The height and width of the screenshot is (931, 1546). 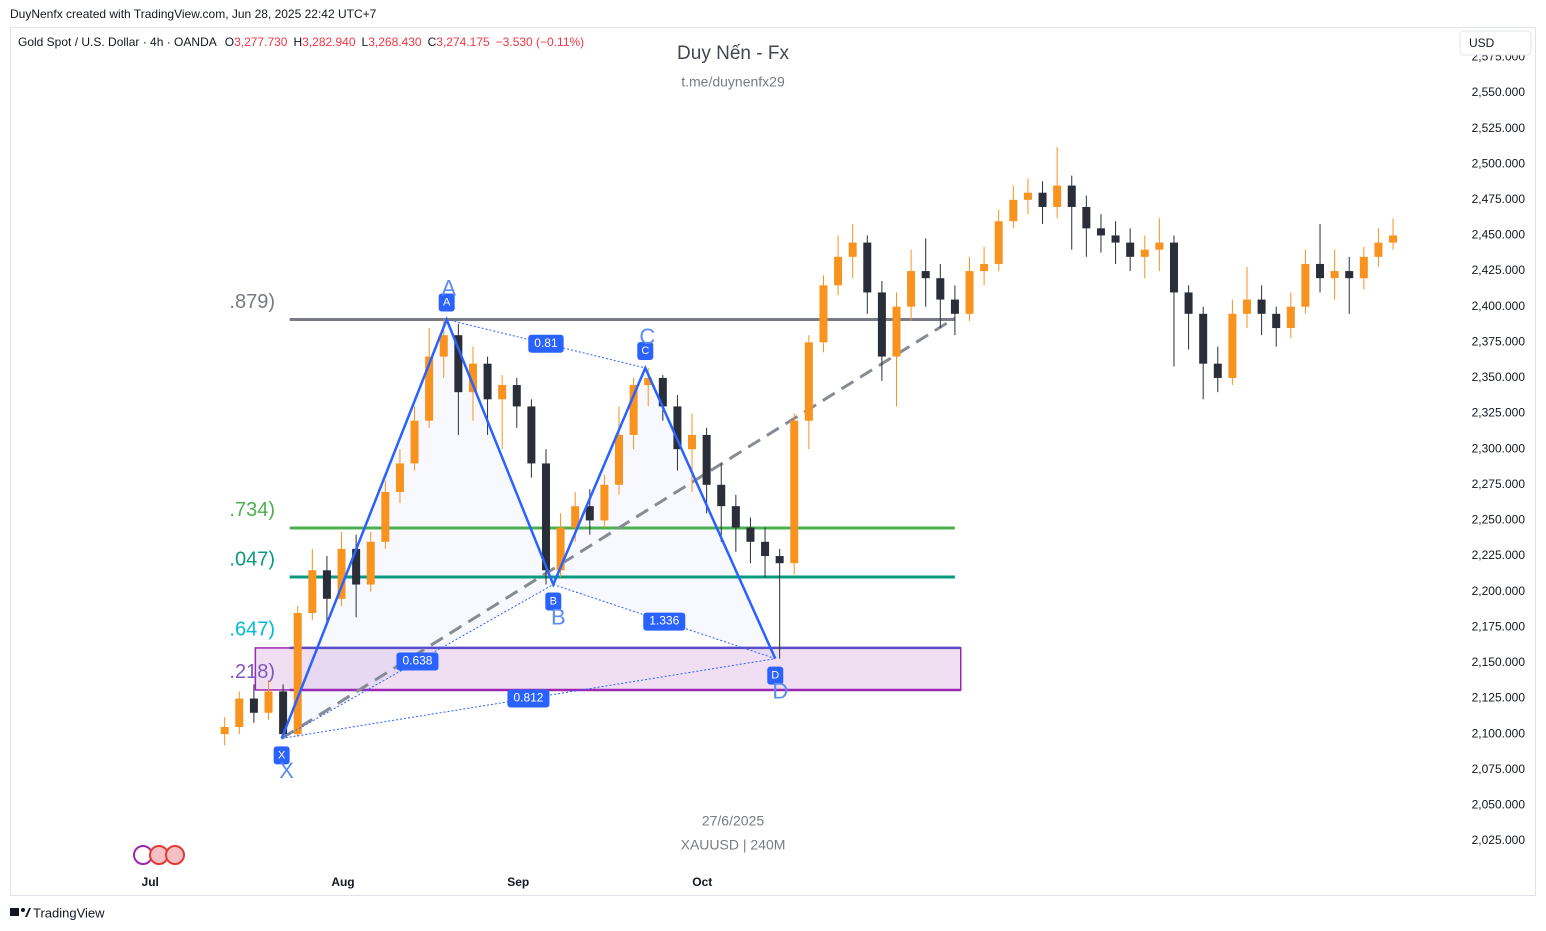 I want to click on y-tick-label: 2,475.000, so click(x=1499, y=199).